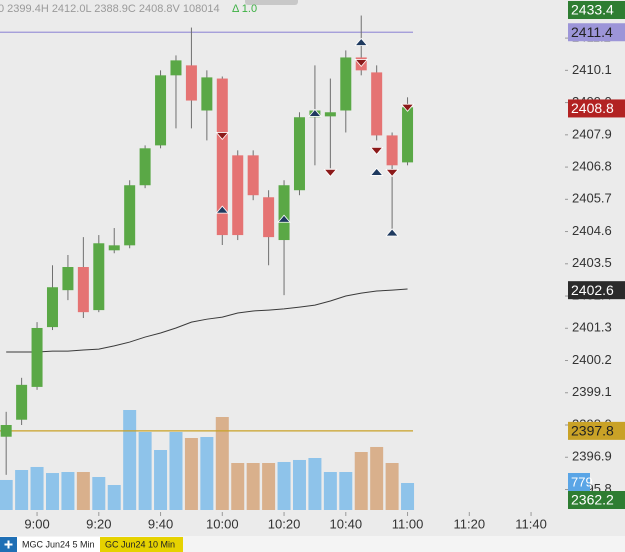 This screenshot has width=625, height=552. What do you see at coordinates (222, 523) in the screenshot?
I see `x-tick-label: 10:00` at bounding box center [222, 523].